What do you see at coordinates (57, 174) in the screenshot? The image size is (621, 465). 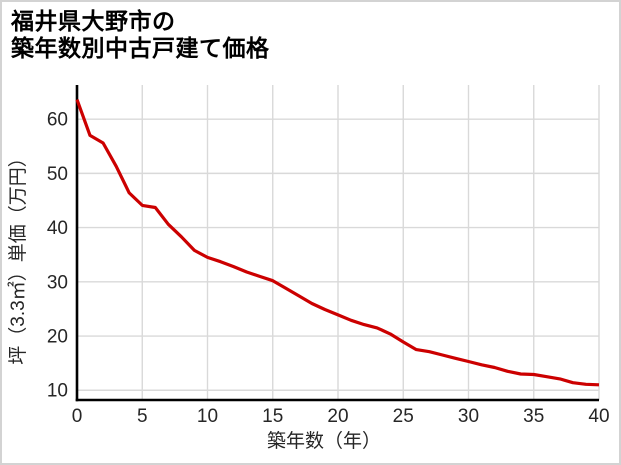 I see `y-tick-label: 50` at bounding box center [57, 174].